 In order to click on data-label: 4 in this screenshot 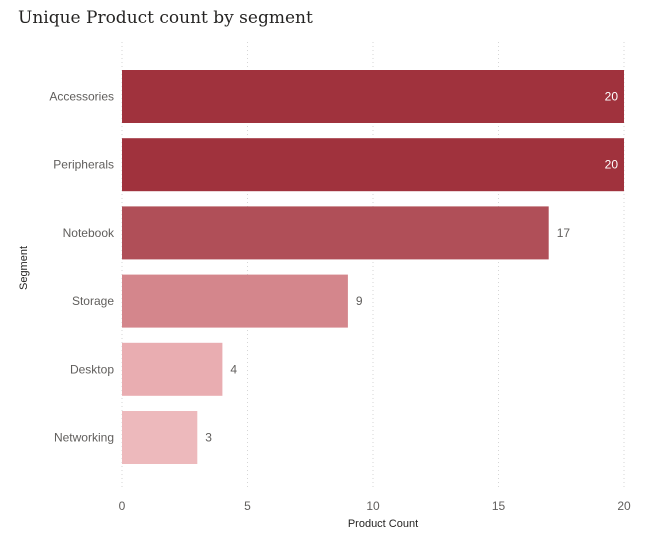, I will do `click(233, 369)`.